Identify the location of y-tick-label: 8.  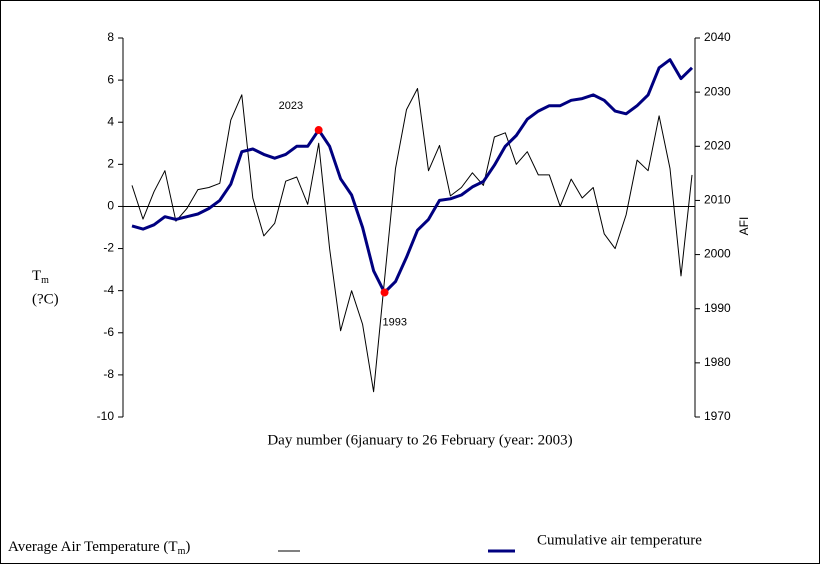
(110, 37).